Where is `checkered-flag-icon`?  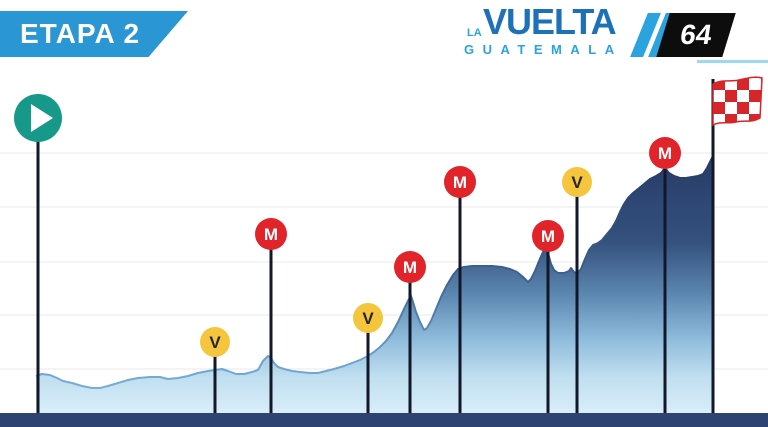
checkered-flag-icon is located at coordinates (737, 101).